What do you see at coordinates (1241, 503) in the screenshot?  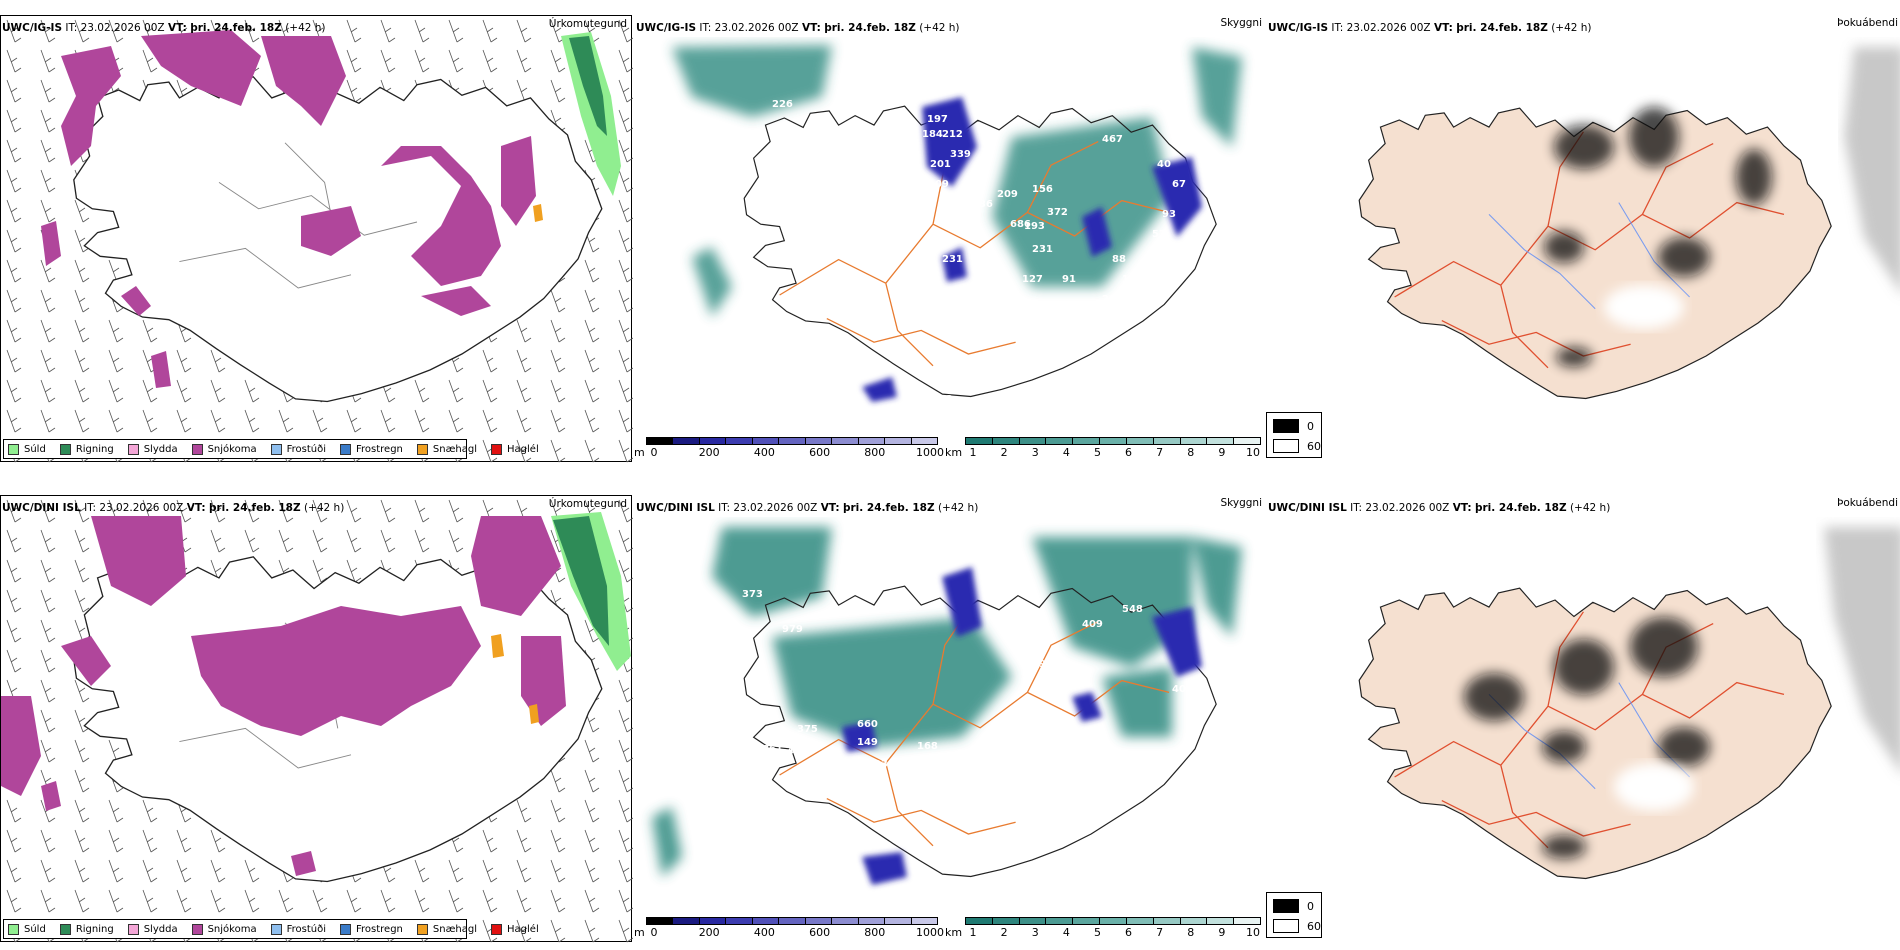 I see `cloud-title-bottom: Skyggni` at bounding box center [1241, 503].